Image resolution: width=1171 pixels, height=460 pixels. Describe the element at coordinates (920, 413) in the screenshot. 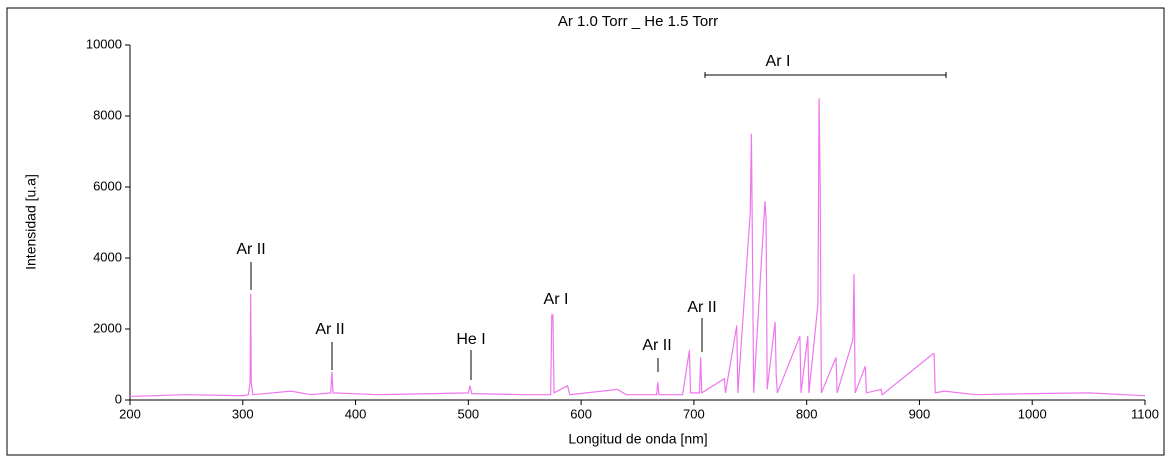

I see `x-tick-label: 900` at that location.